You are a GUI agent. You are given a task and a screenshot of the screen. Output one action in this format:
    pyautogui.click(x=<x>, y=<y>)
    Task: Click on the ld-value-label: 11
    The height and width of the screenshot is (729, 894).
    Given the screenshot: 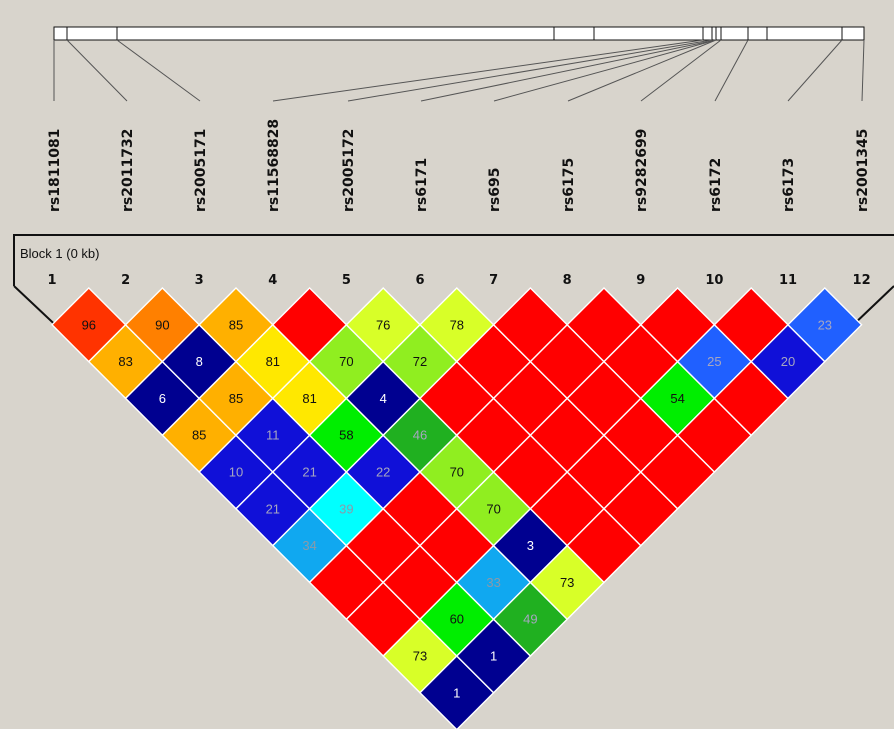 What is the action you would take?
    pyautogui.click(x=273, y=435)
    